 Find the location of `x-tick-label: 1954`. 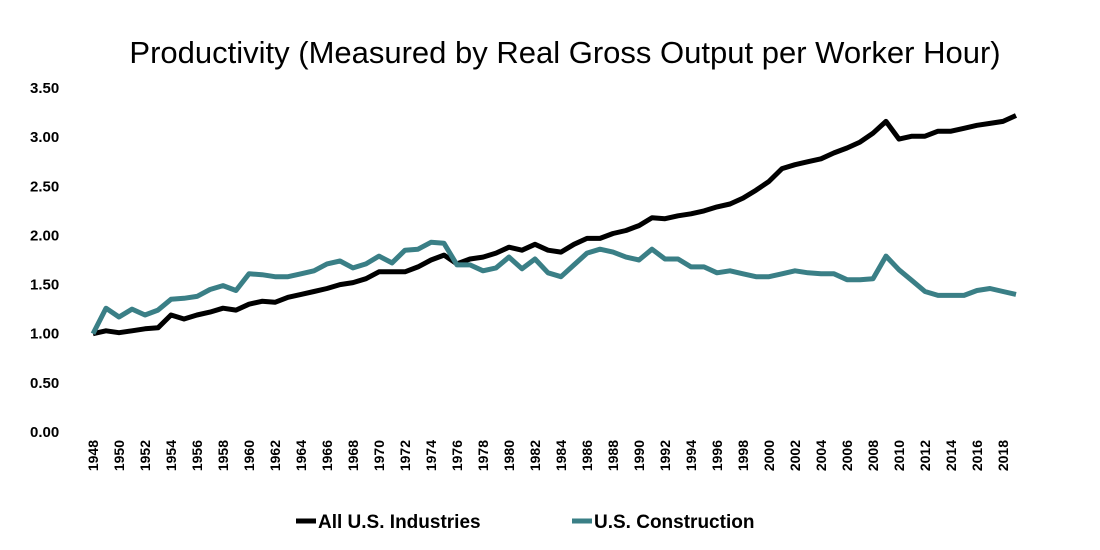

x-tick-label: 1954 is located at coordinates (171, 455).